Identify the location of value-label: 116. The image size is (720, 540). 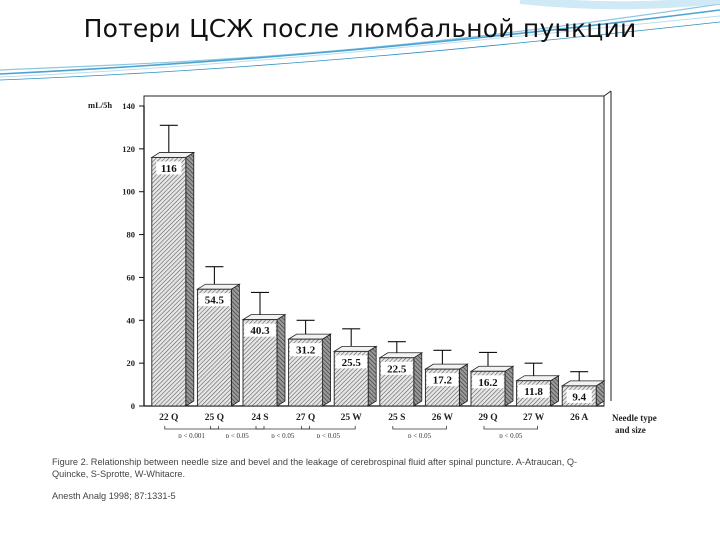
(169, 169).